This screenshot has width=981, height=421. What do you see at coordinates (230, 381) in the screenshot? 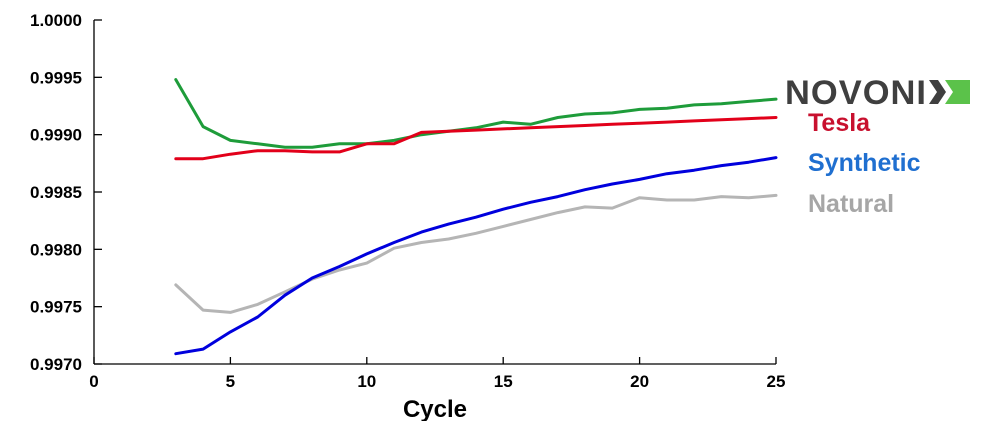
I see `x-tick-label: 5` at bounding box center [230, 381].